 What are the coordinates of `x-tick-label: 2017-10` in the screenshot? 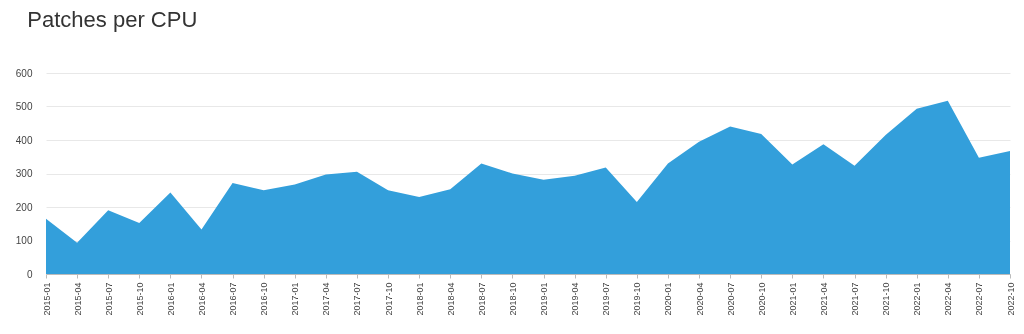 It's located at (388, 299).